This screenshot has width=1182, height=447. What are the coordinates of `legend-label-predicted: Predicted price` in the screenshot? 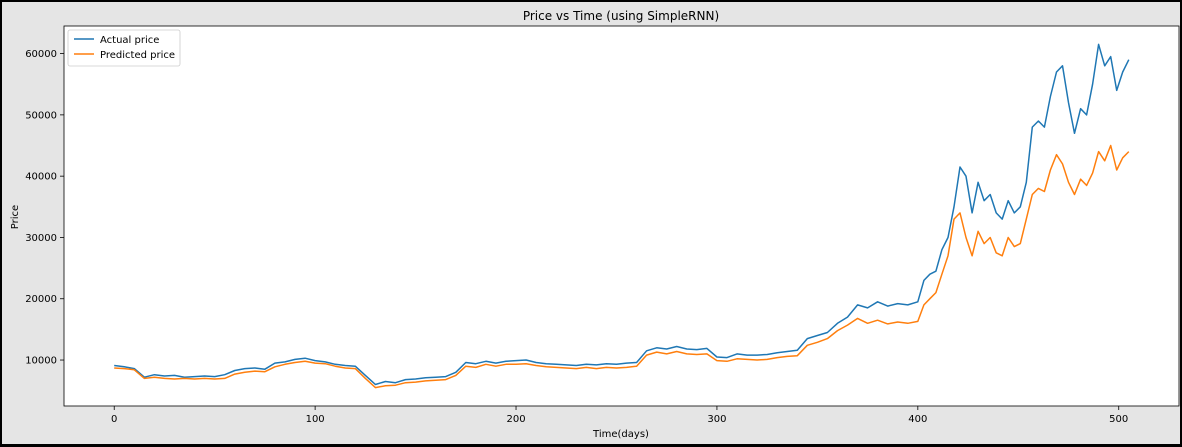 It's located at (137, 55).